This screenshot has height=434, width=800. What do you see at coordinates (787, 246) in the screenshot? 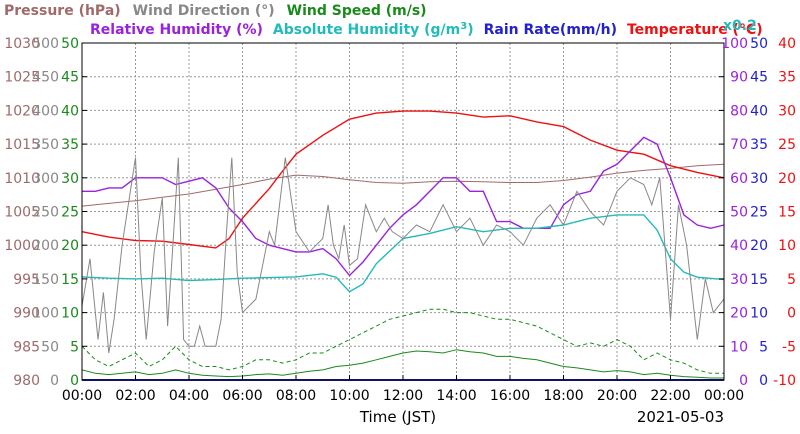
I see `y-tick-label-temp: 10` at bounding box center [787, 246].